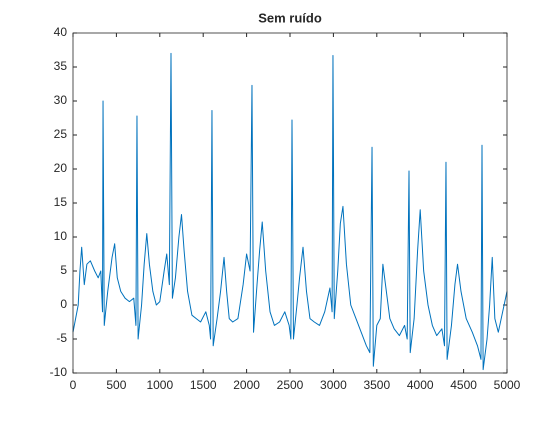 Image resolution: width=560 pixels, height=425 pixels. I want to click on y-tick-label: 30, so click(61, 100).